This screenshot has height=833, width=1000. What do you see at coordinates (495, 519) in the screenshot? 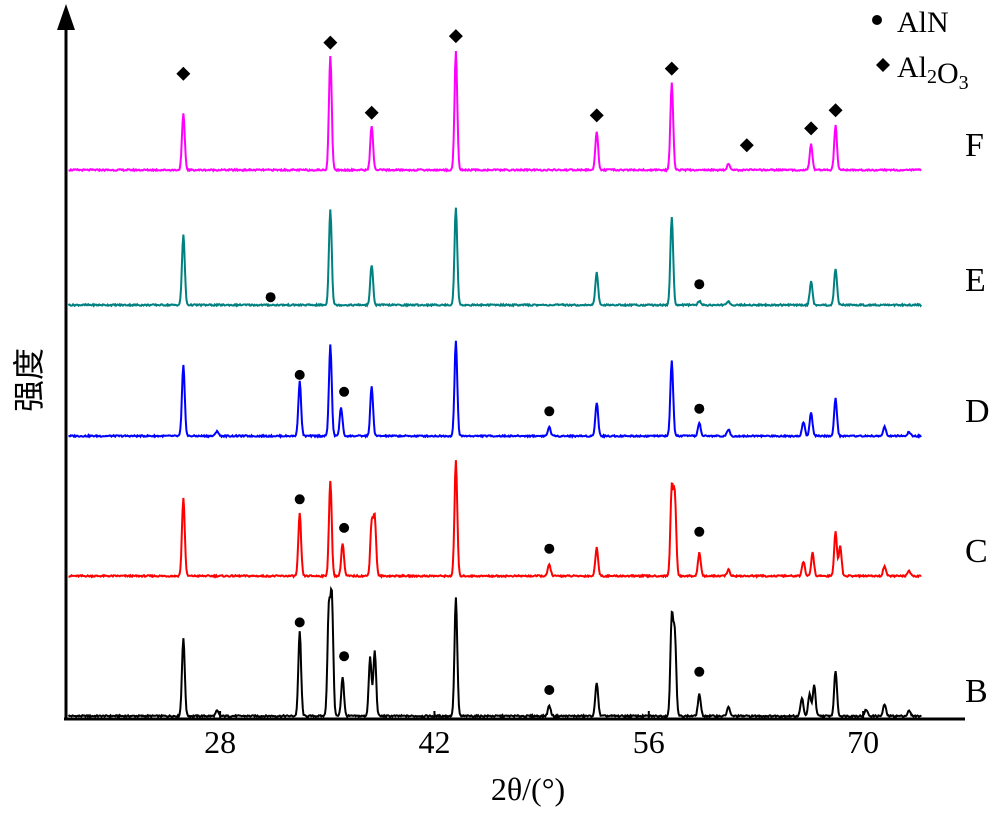
I see `series-C-line` at bounding box center [495, 519].